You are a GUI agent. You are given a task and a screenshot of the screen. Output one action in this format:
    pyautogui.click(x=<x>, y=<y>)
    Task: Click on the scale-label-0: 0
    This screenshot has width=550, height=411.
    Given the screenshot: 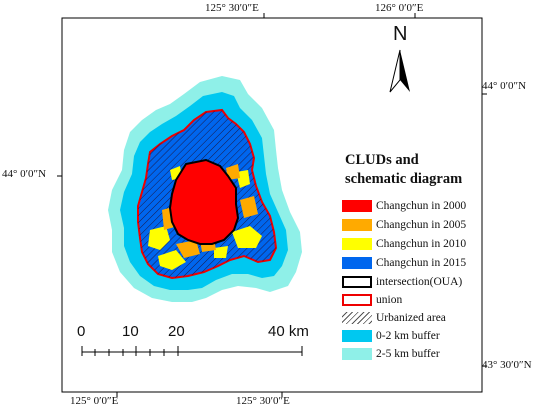 What is the action you would take?
    pyautogui.click(x=81, y=331)
    